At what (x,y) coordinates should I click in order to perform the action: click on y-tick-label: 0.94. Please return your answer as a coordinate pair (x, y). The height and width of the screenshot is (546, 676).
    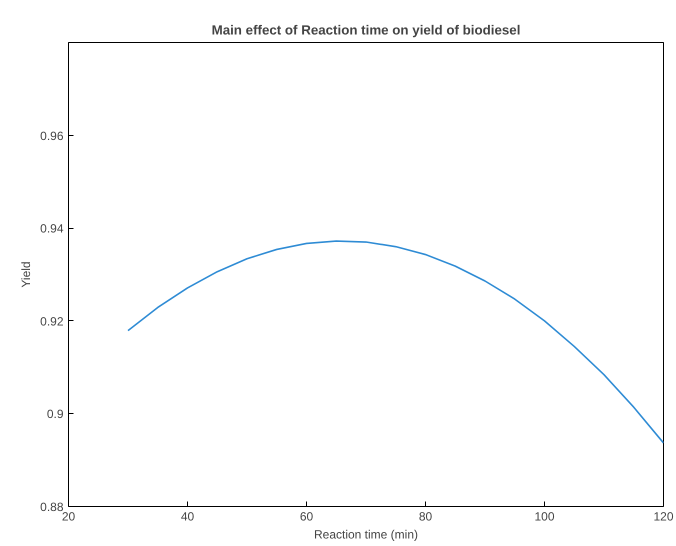
    Looking at the image, I should click on (52, 229).